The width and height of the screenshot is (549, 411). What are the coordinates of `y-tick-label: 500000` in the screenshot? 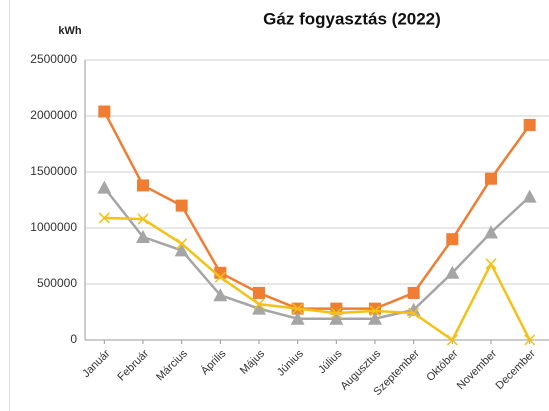 It's located at (57, 283).